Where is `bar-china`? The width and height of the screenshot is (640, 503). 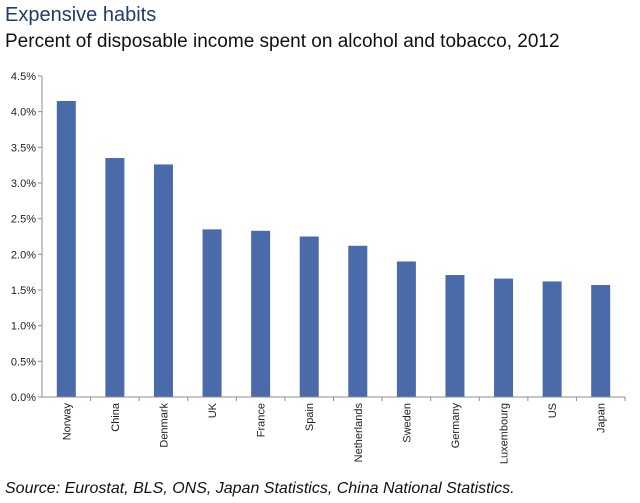
bar-china is located at coordinates (115, 277).